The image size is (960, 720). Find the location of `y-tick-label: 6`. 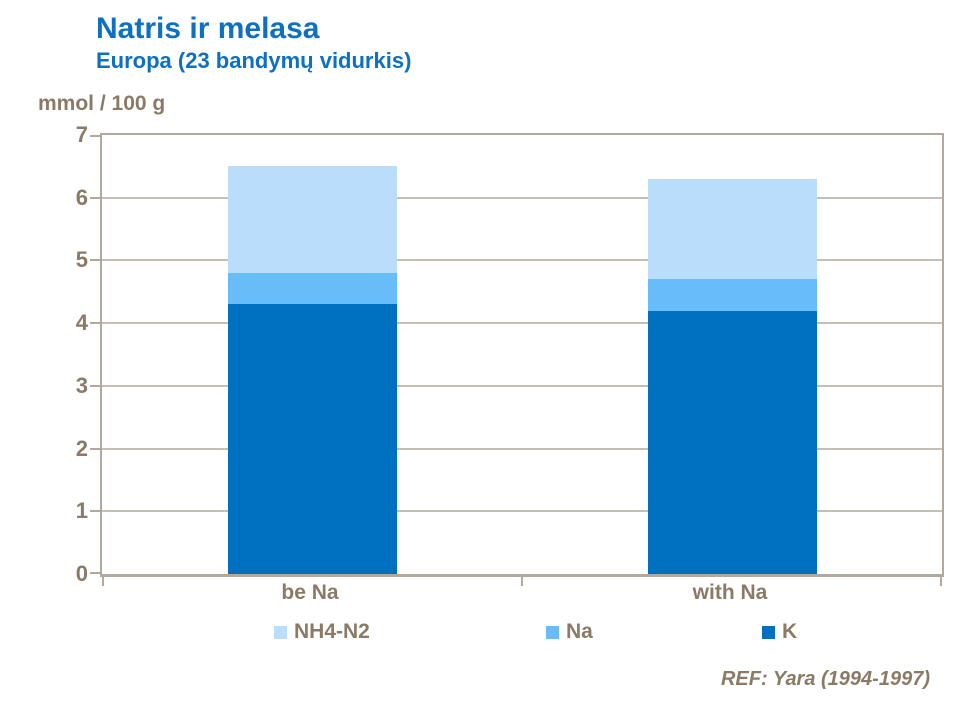

y-tick-label: 6 is located at coordinates (81, 197).